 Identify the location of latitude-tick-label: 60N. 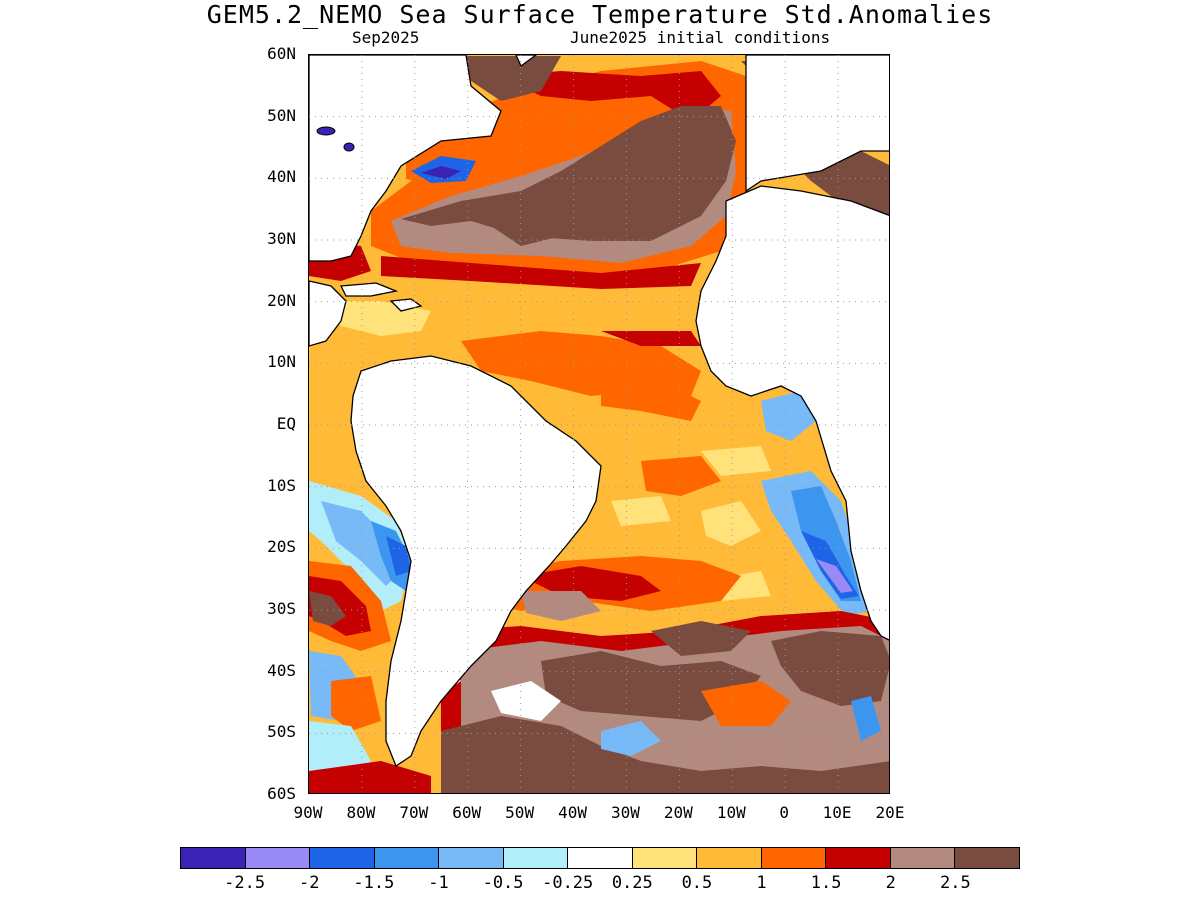
(281, 53).